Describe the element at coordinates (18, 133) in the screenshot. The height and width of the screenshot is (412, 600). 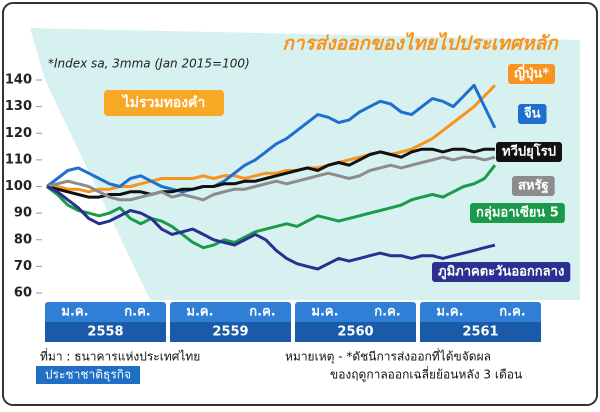
I see `y-tick-label: 120` at that location.